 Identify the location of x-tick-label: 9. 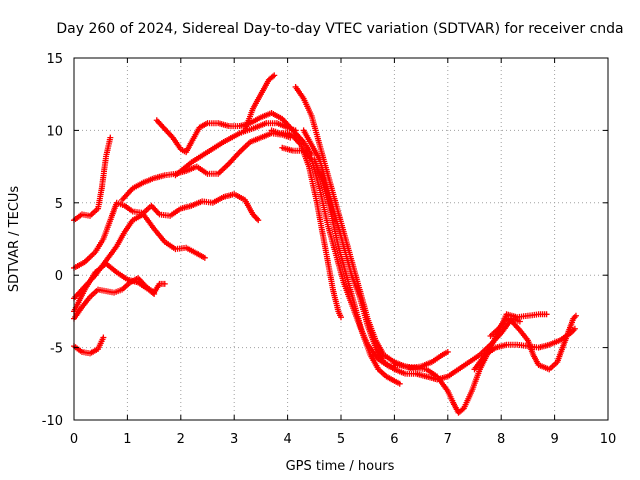
(554, 439).